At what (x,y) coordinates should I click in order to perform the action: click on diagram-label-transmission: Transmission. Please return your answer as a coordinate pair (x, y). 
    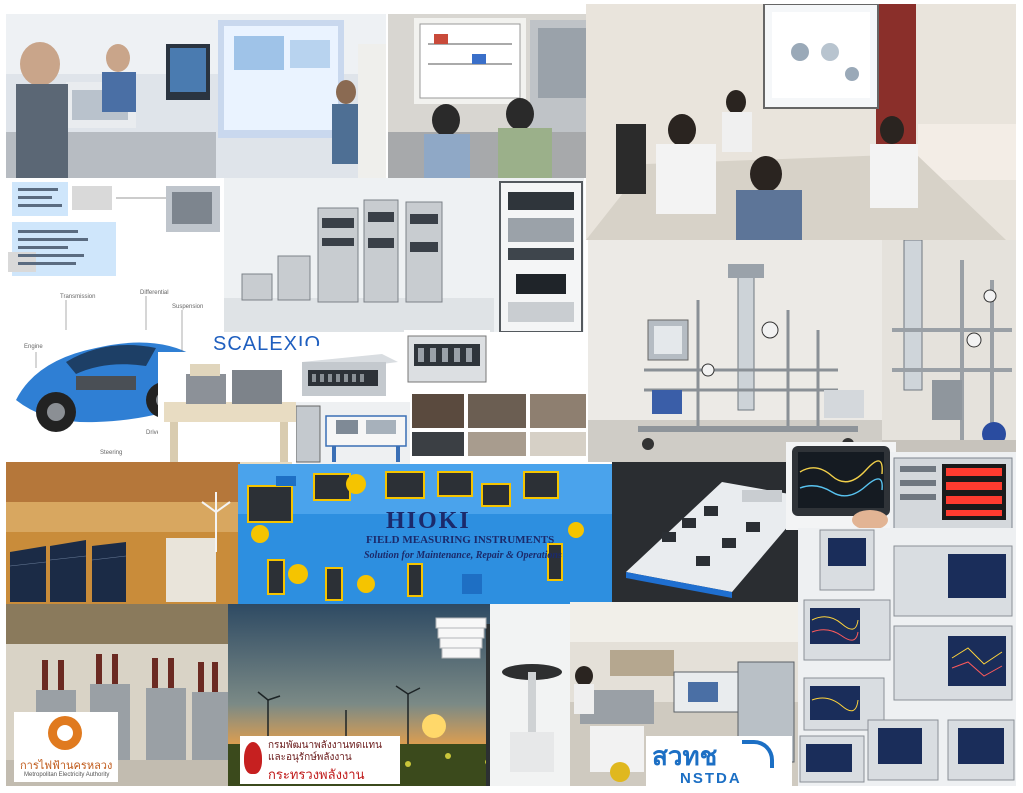
    Looking at the image, I should click on (78, 297).